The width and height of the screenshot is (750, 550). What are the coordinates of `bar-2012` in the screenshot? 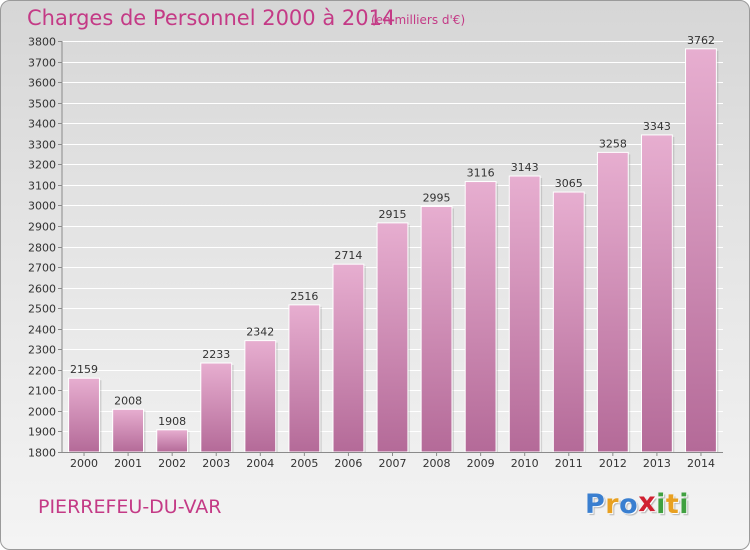 It's located at (612, 302).